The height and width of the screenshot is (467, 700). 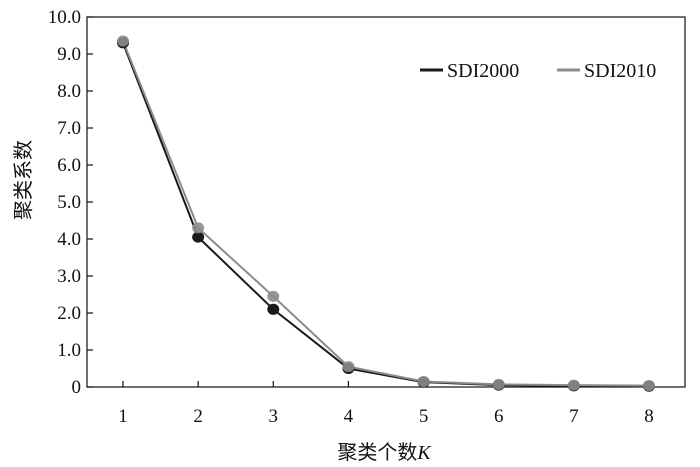 I want to click on x-tick-label: 5, so click(x=424, y=416).